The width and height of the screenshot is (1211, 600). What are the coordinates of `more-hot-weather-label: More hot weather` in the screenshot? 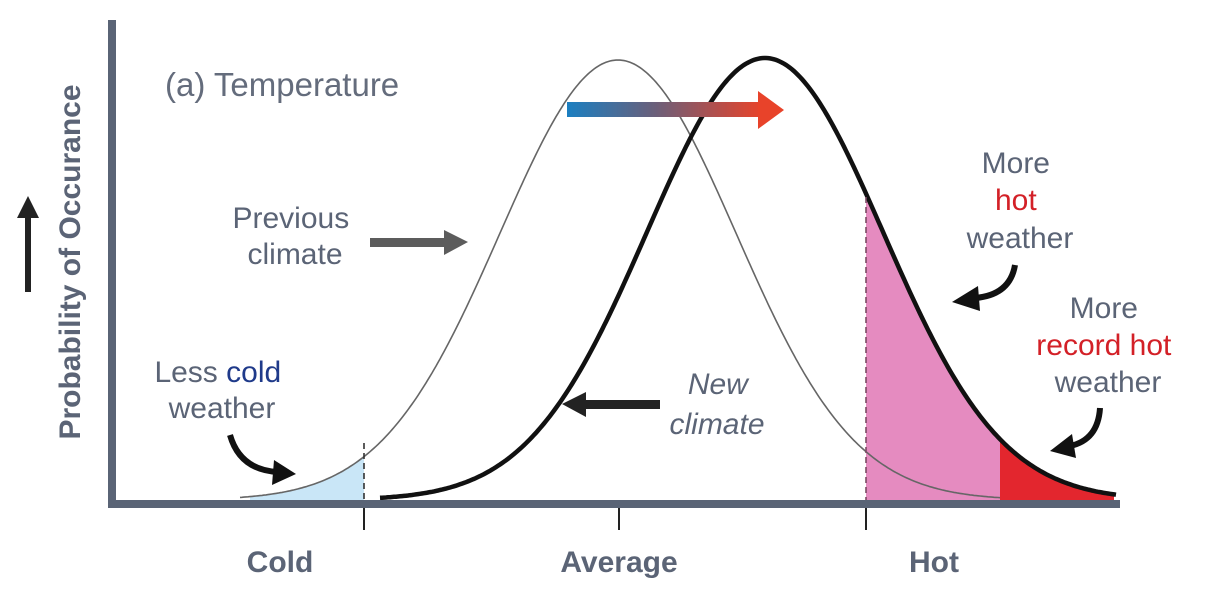 It's located at (1020, 201).